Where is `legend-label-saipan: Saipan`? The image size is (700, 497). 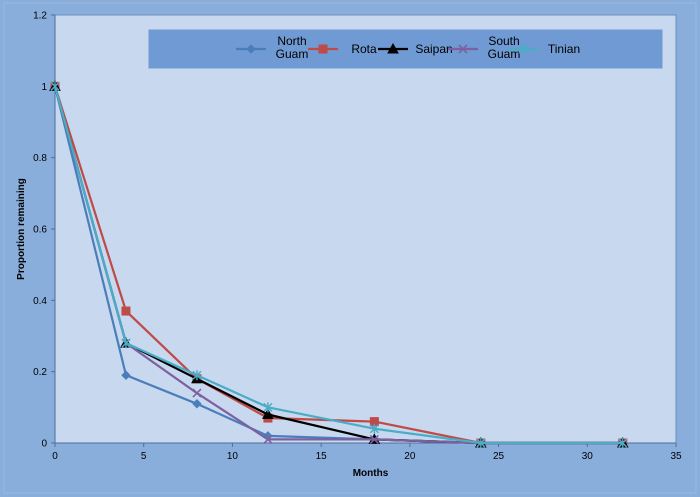 legend-label-saipan: Saipan is located at coordinates (433, 49).